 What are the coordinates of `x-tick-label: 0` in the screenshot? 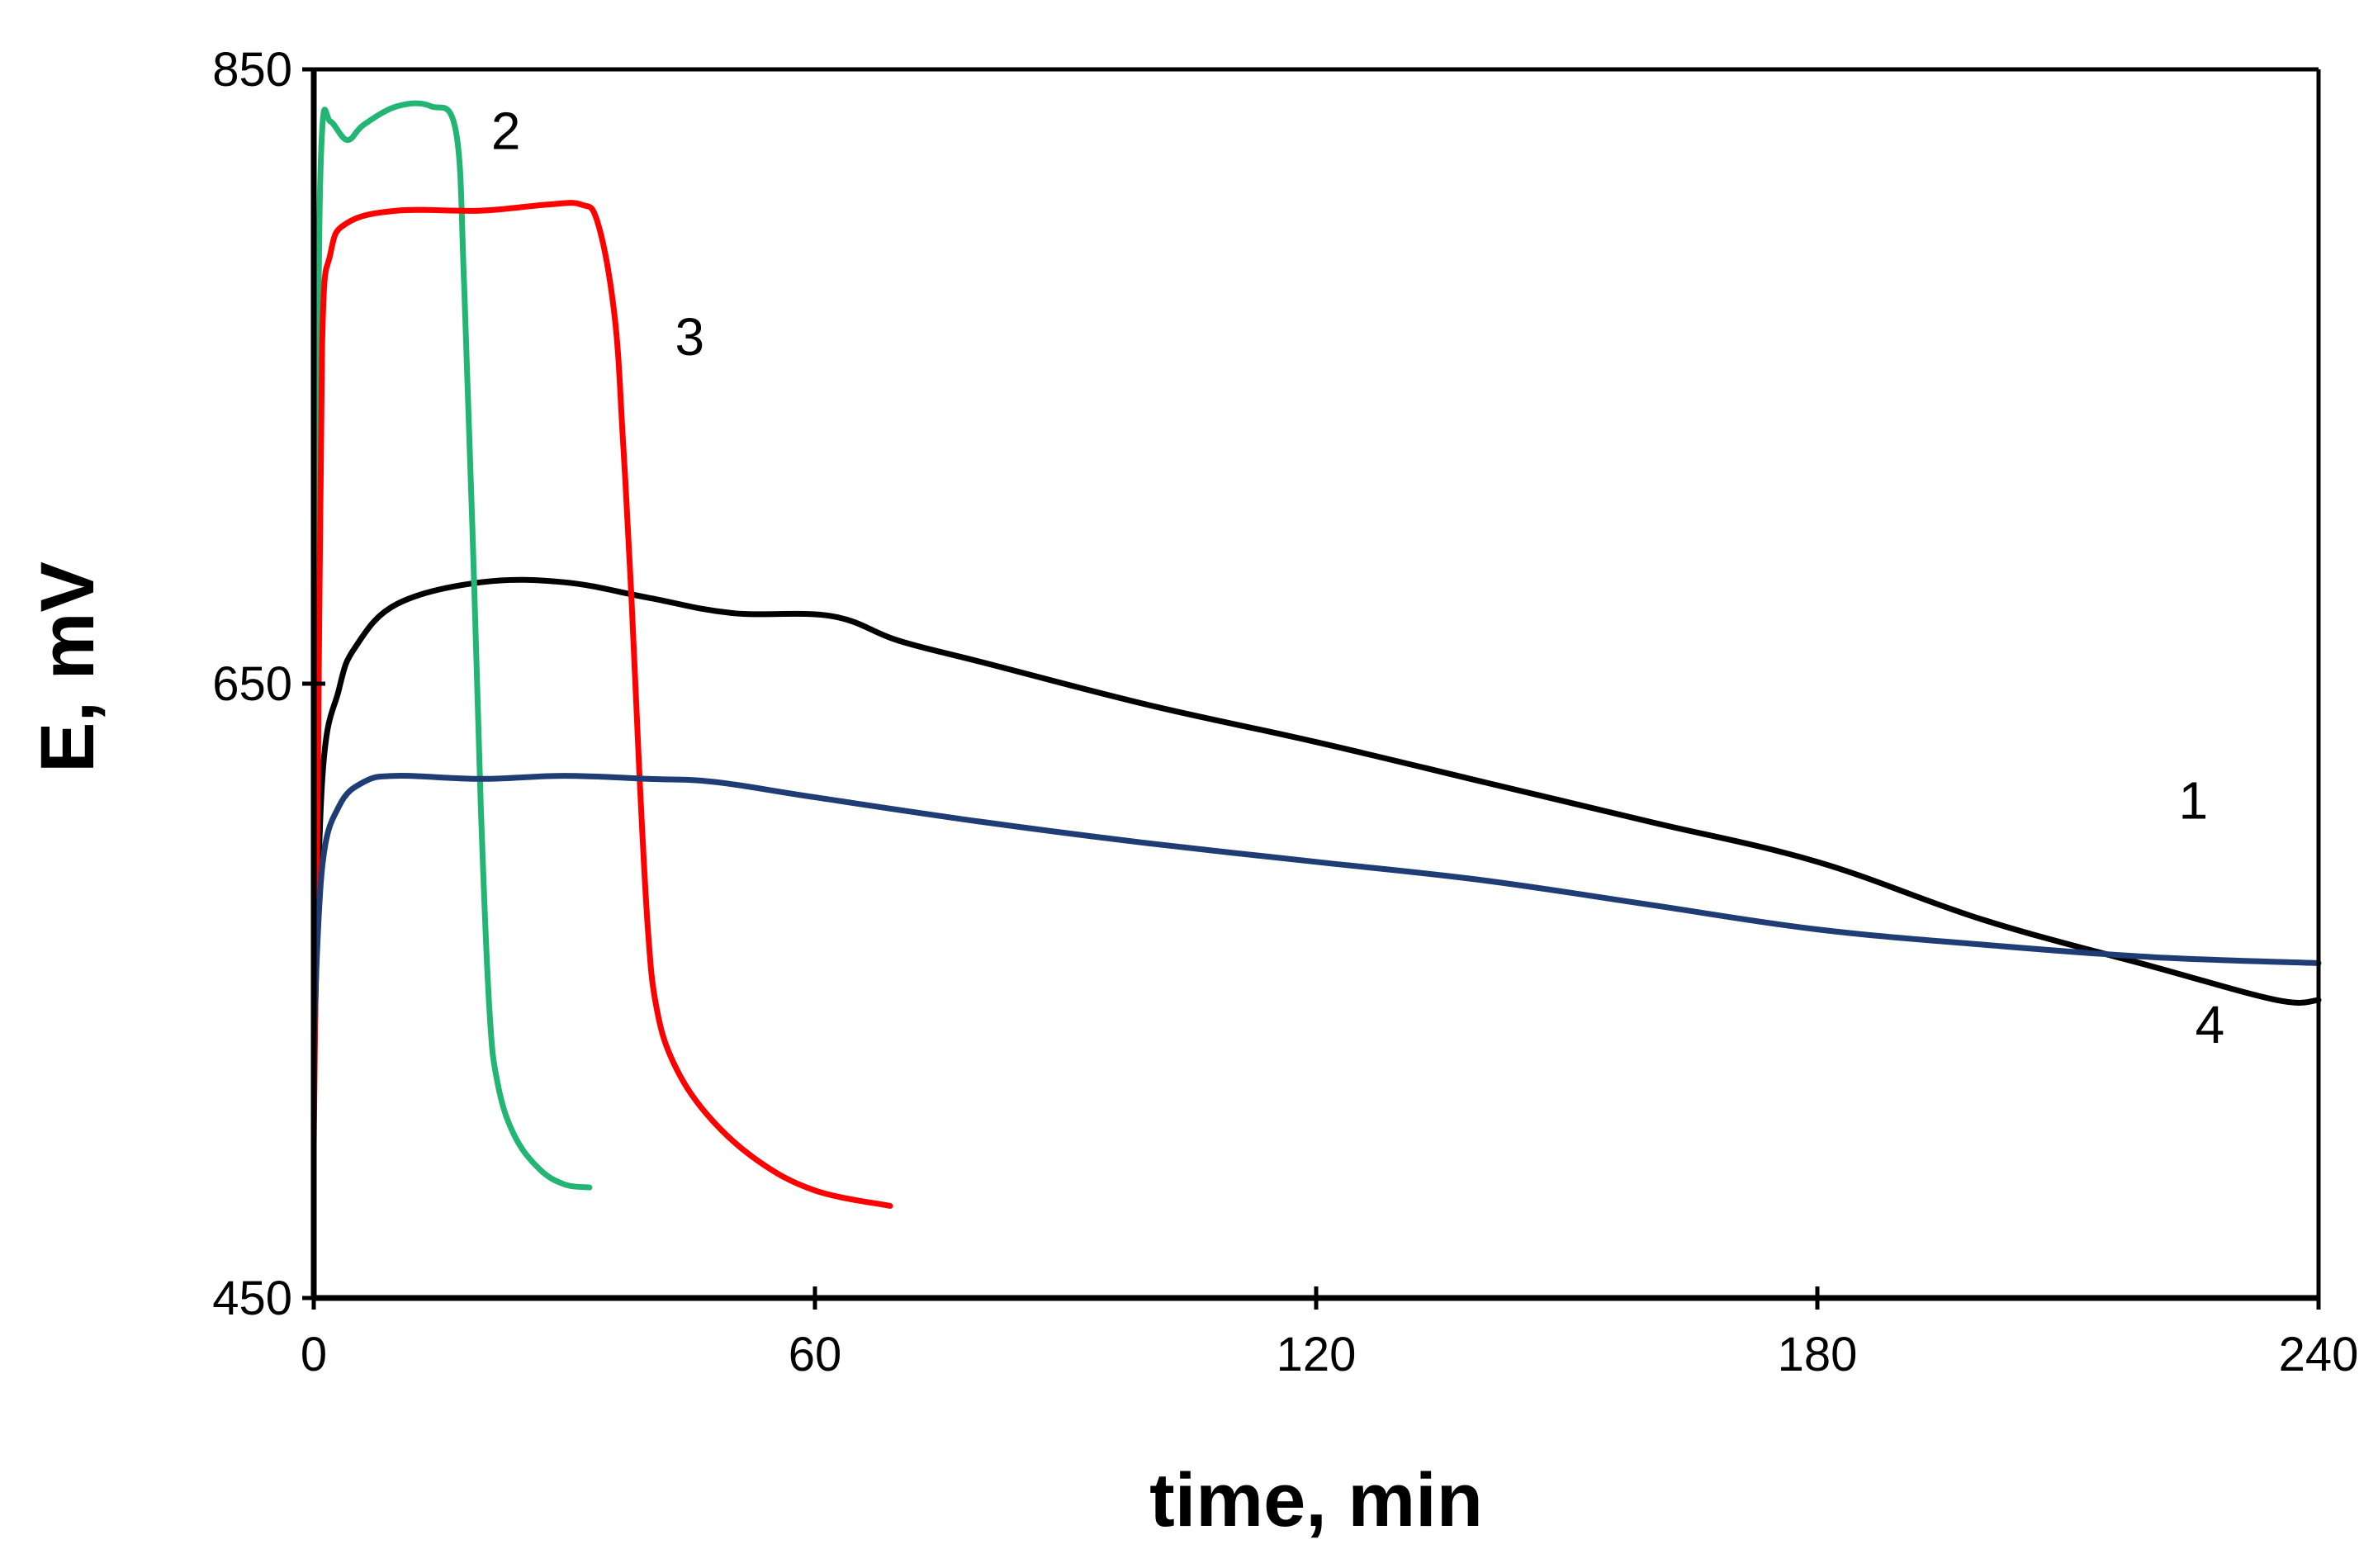 It's located at (314, 1354).